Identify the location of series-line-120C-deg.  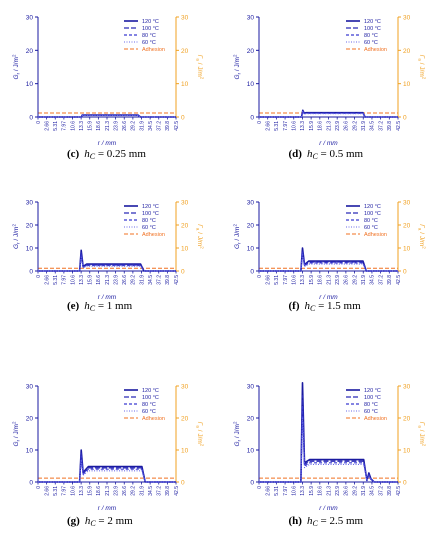
(107, 466).